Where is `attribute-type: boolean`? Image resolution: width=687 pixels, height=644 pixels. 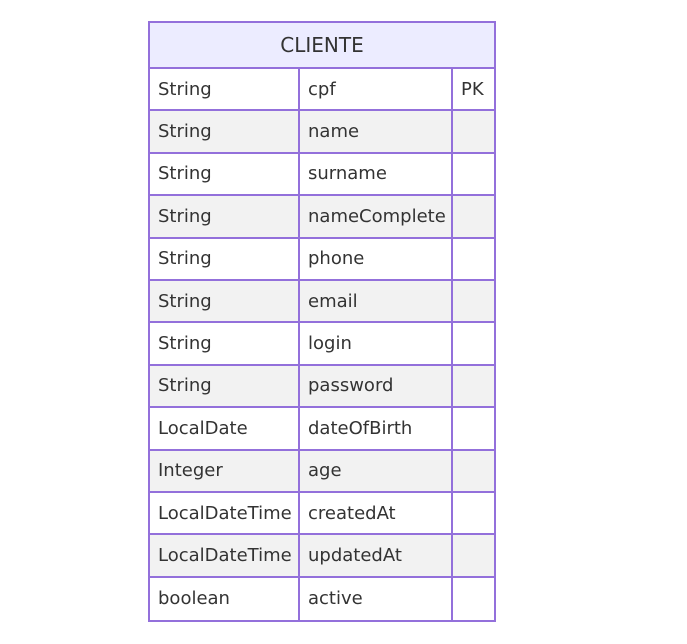
attribute-type: boolean is located at coordinates (225, 599).